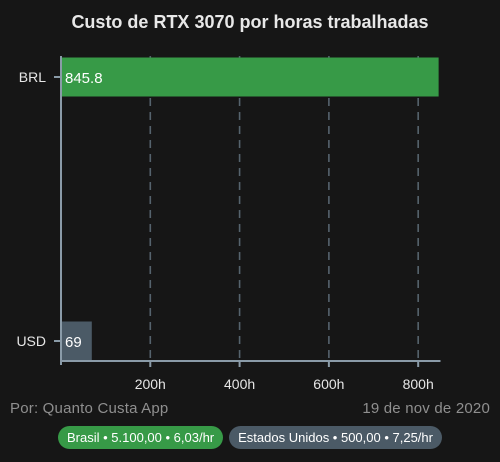 This screenshot has height=462, width=500. What do you see at coordinates (250, 77) in the screenshot?
I see `bar-brl` at bounding box center [250, 77].